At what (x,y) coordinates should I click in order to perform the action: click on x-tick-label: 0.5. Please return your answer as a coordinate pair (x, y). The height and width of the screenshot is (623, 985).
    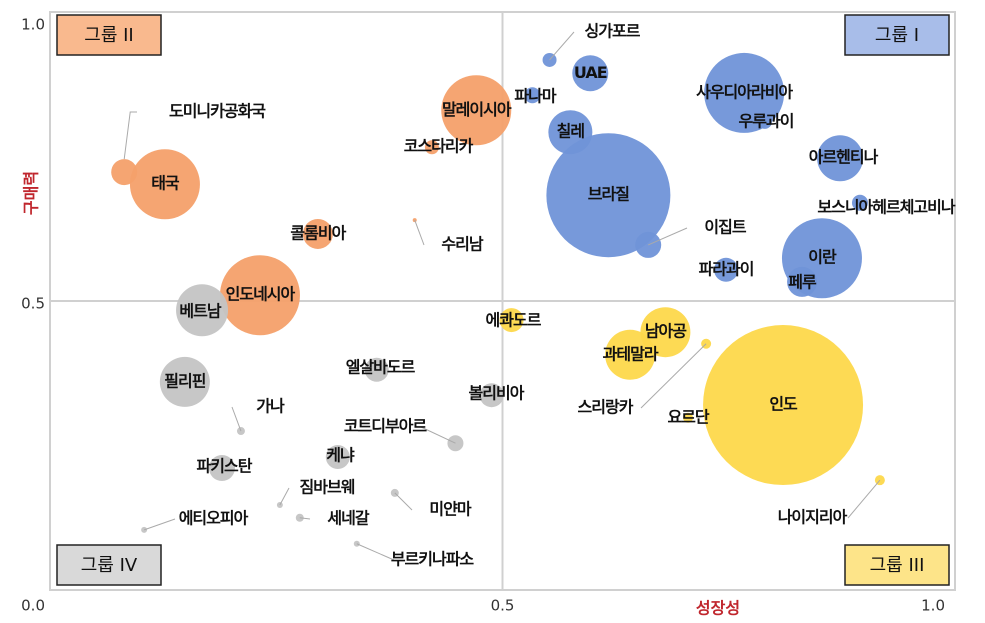
    Looking at the image, I should click on (503, 606).